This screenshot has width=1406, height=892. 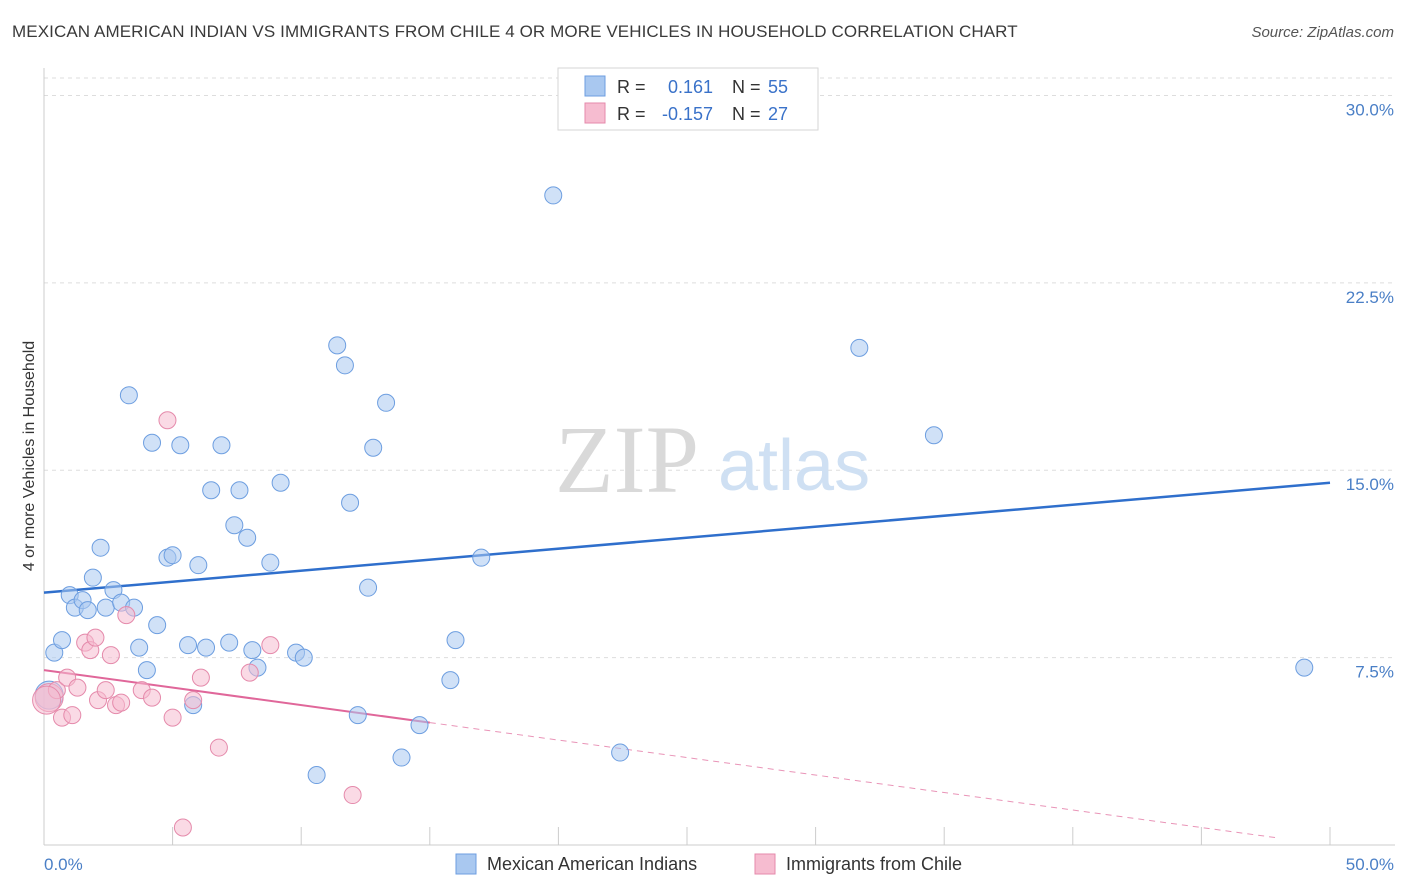 What do you see at coordinates (746, 87) in the screenshot?
I see `legend-n-label-1: N =` at bounding box center [746, 87].